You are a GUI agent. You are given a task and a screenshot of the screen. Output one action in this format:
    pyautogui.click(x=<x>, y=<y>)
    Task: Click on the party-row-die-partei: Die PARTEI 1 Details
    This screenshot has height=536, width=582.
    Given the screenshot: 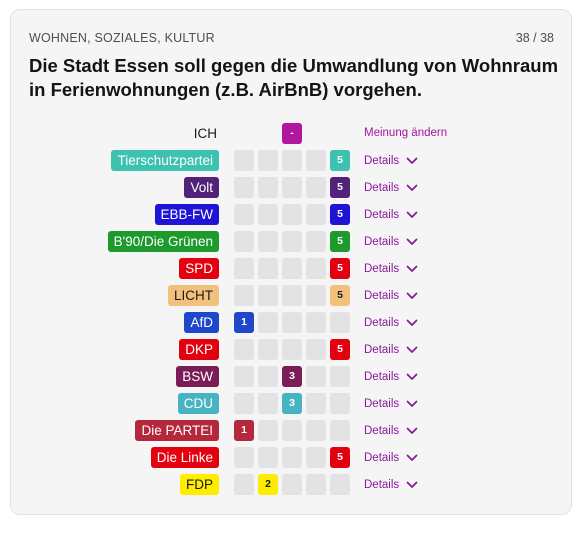 What is the action you would take?
    pyautogui.click(x=291, y=430)
    